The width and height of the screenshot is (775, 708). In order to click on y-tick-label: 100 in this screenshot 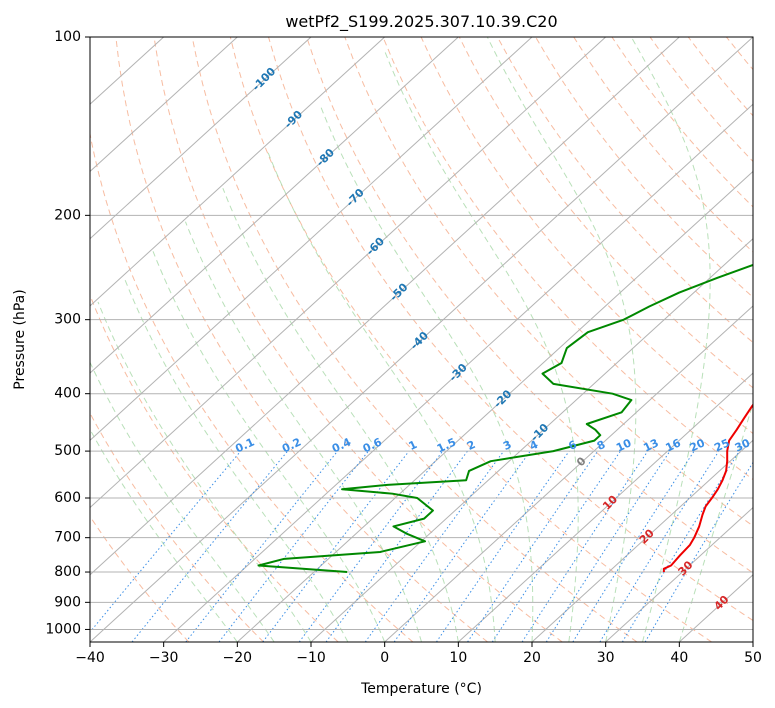, I will do `click(67, 37)`.